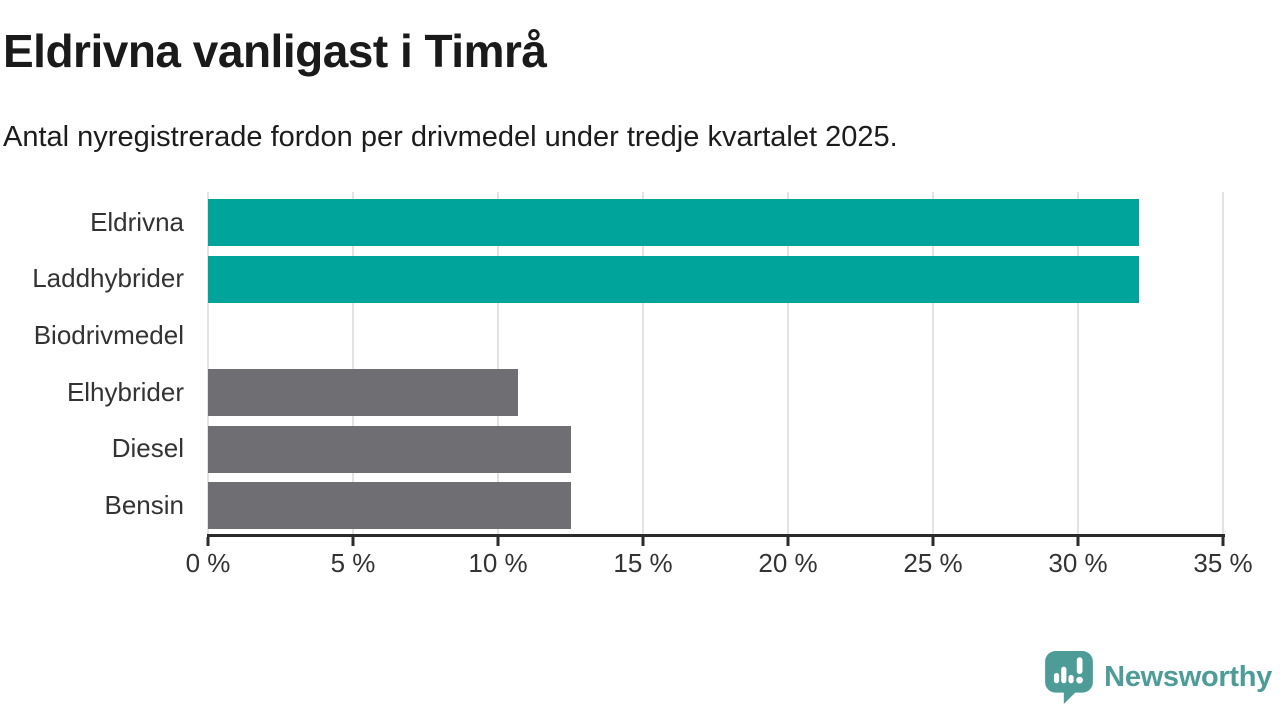 The height and width of the screenshot is (720, 1280). Describe the element at coordinates (1078, 563) in the screenshot. I see `x-axis-tick-label: 30 %` at that location.